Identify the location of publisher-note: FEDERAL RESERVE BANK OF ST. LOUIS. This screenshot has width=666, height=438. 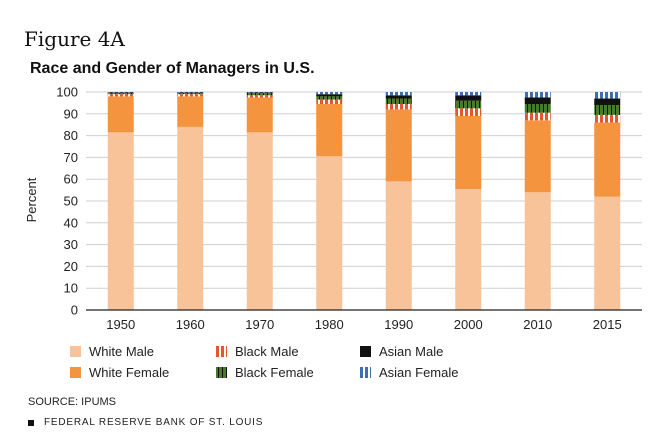
(145, 422).